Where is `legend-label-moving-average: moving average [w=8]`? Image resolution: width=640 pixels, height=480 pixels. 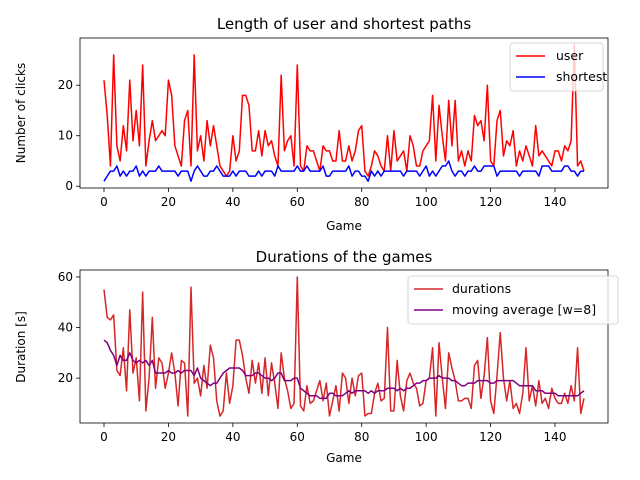 legend-label-moving-average: moving average [w=8] is located at coordinates (524, 309).